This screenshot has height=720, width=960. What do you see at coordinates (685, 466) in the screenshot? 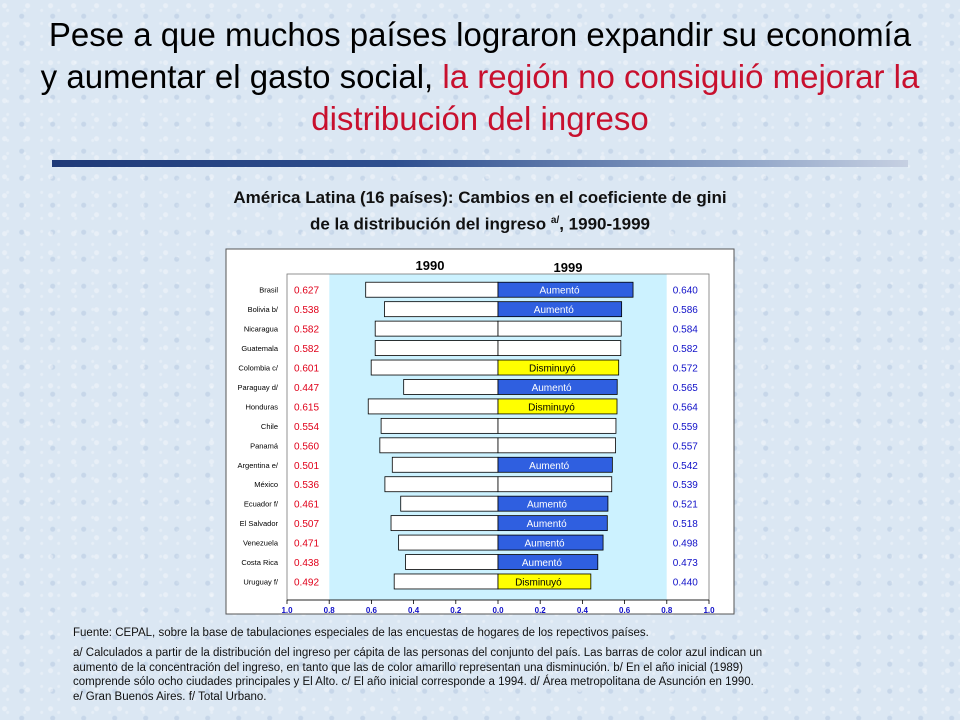
I see `value-label-1999: 0.542` at bounding box center [685, 466].